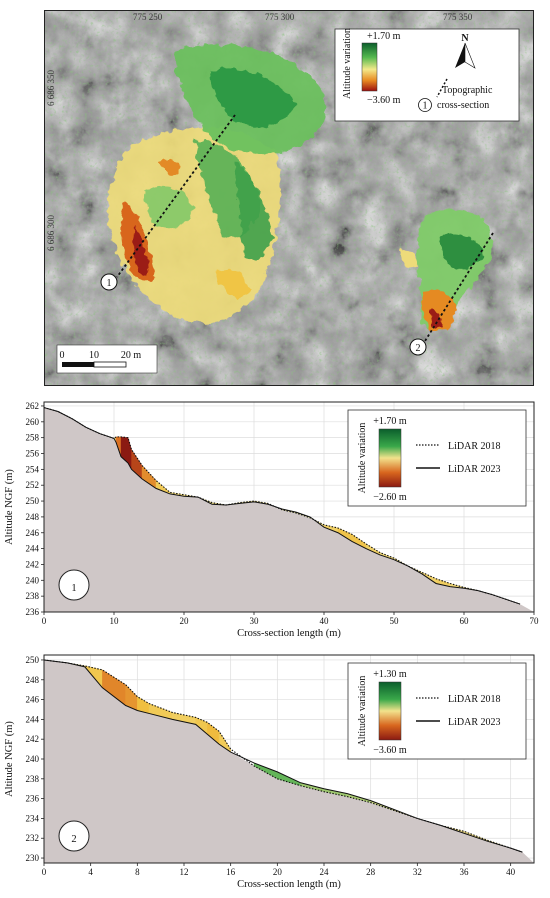  What do you see at coordinates (289, 633) in the screenshot?
I see `profile-1-x-axis-label: Cross-section length (m)` at bounding box center [289, 633].